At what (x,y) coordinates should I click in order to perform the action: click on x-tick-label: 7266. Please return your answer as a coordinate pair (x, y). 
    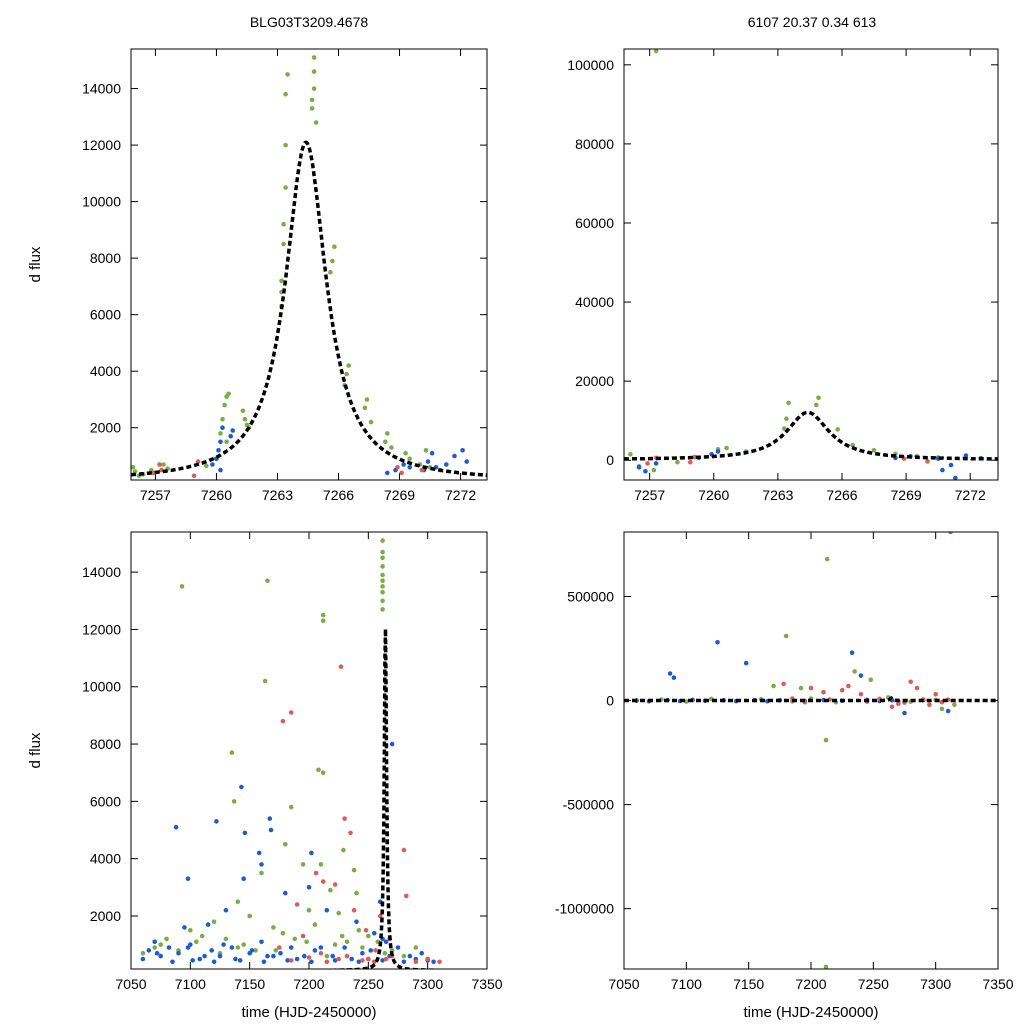
    Looking at the image, I should click on (338, 495).